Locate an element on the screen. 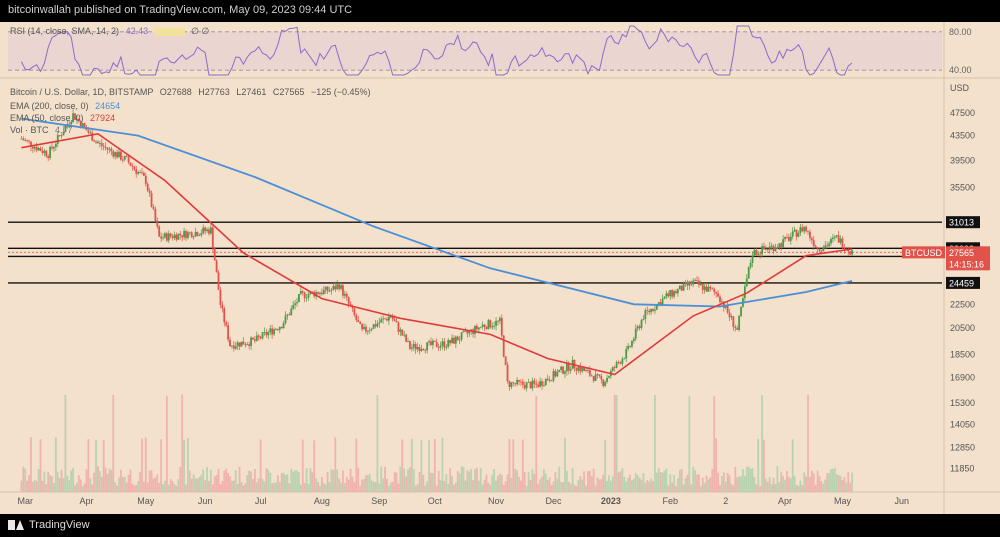  ohlc-change: −125 (−0.45%) is located at coordinates (340, 92).